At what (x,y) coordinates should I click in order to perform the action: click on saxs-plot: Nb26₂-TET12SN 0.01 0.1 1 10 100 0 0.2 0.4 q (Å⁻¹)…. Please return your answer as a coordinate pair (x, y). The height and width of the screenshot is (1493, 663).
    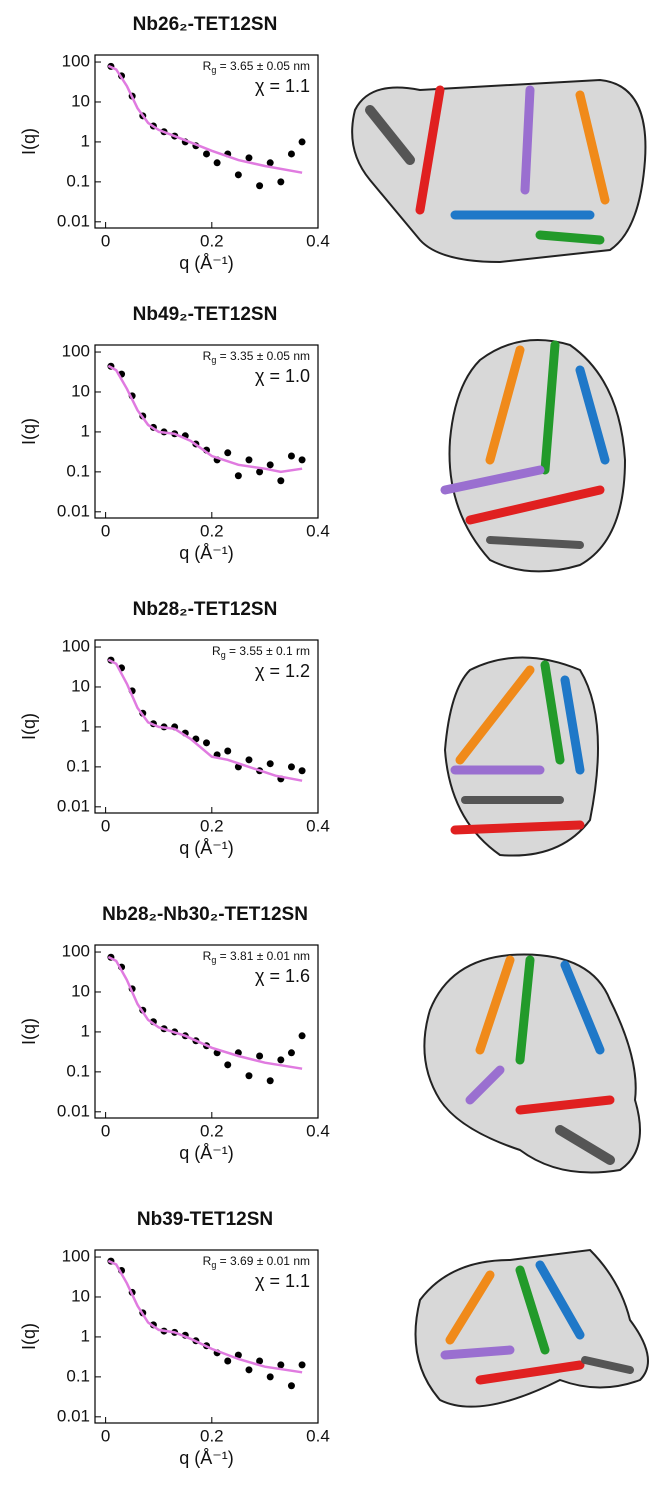
    Looking at the image, I should click on (174, 143).